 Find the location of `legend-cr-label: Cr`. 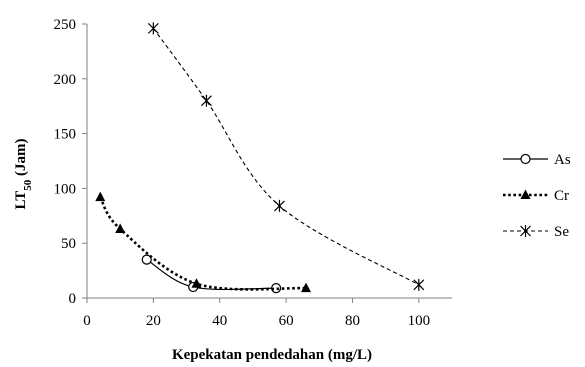

legend-cr-label: Cr is located at coordinates (561, 196).